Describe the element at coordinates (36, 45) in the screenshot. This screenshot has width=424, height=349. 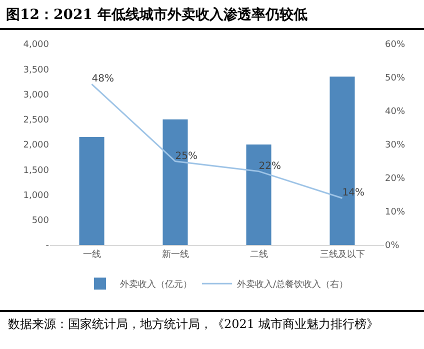
I see `y-tick-label: 4,000` at that location.